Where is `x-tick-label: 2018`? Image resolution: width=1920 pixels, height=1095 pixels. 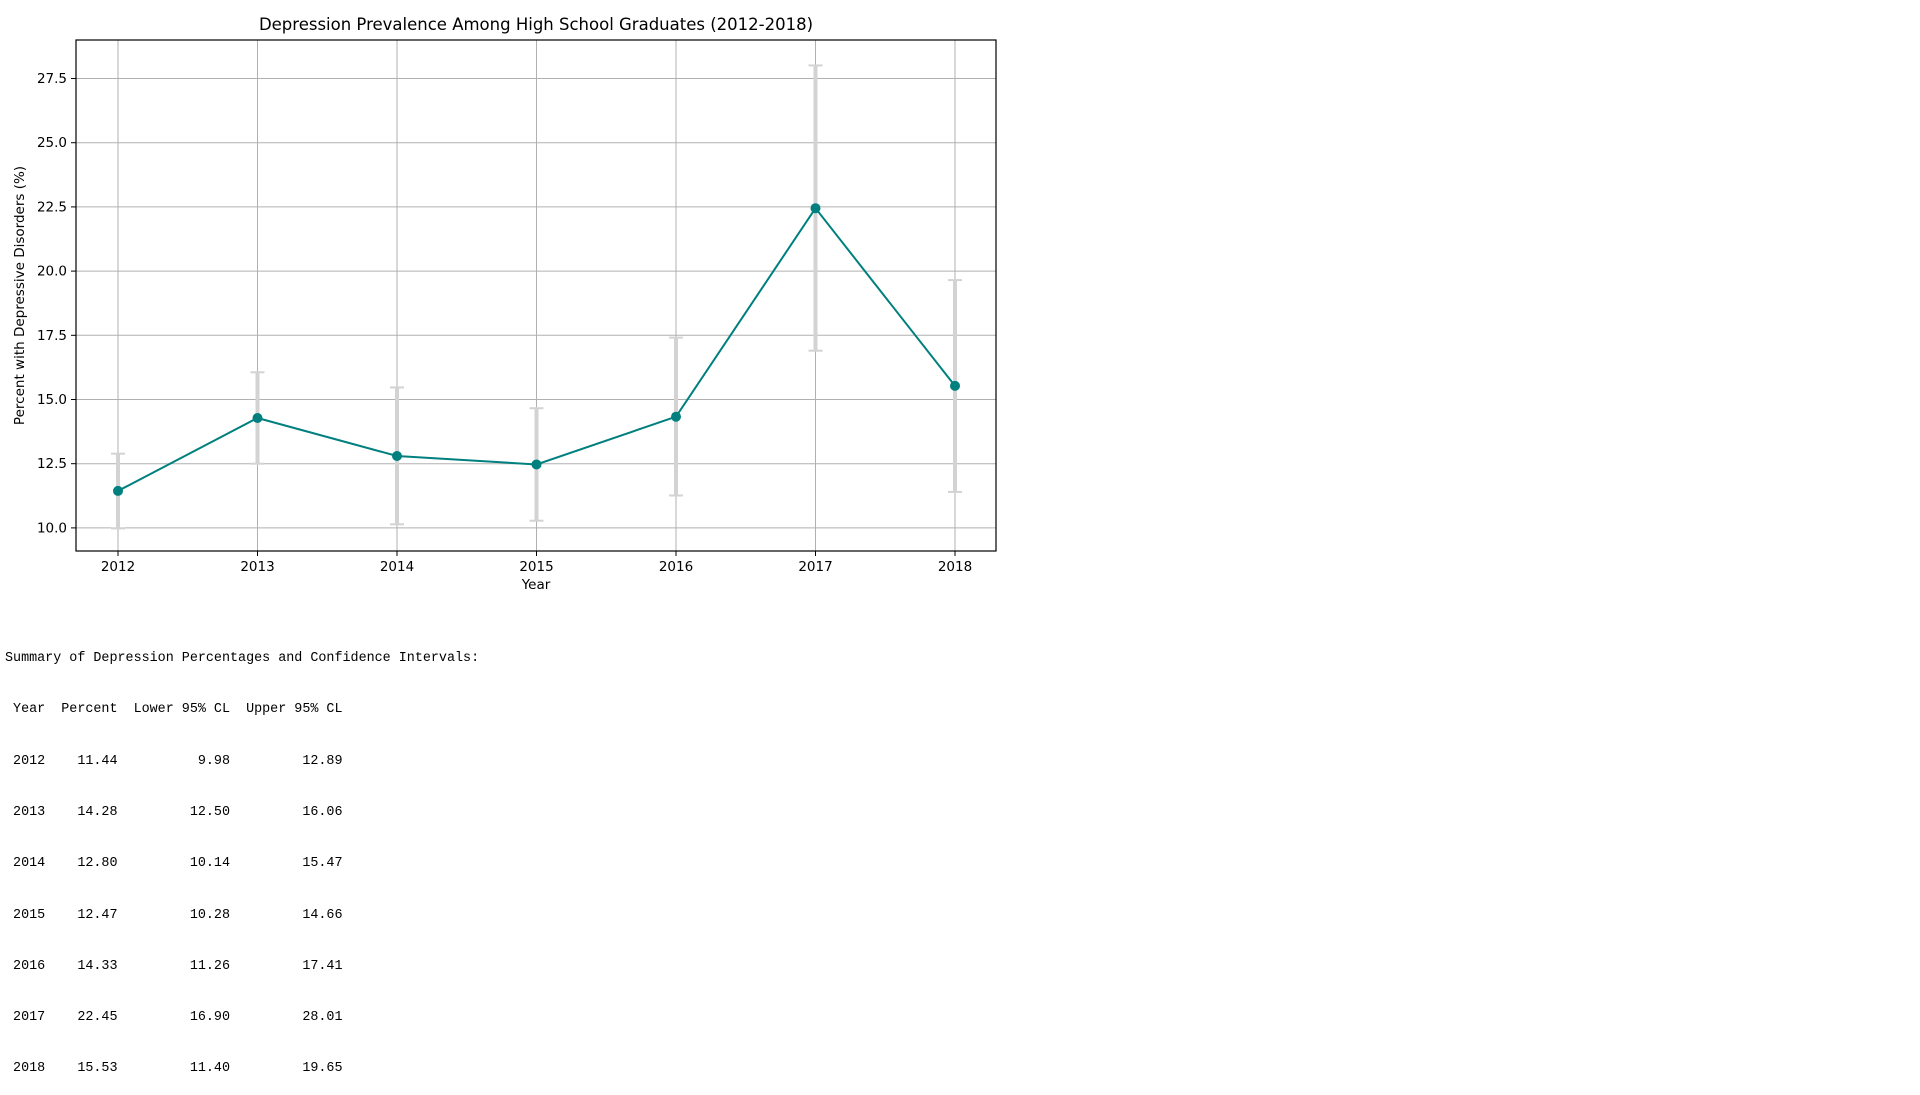 x-tick-label: 2018 is located at coordinates (955, 567).